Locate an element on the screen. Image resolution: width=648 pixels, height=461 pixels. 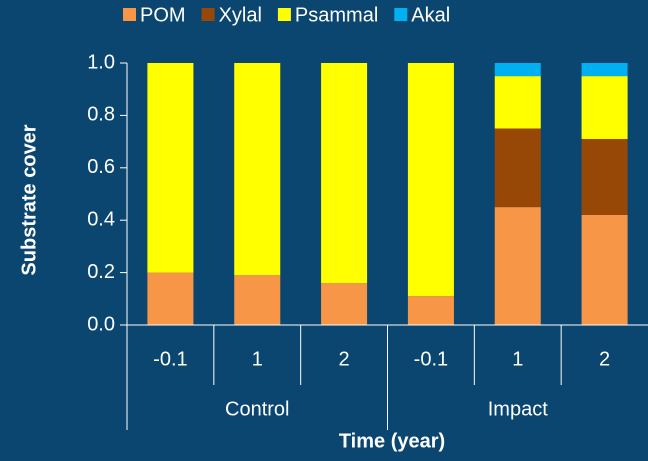
y-tick-label: 0.6 is located at coordinates (101, 167).